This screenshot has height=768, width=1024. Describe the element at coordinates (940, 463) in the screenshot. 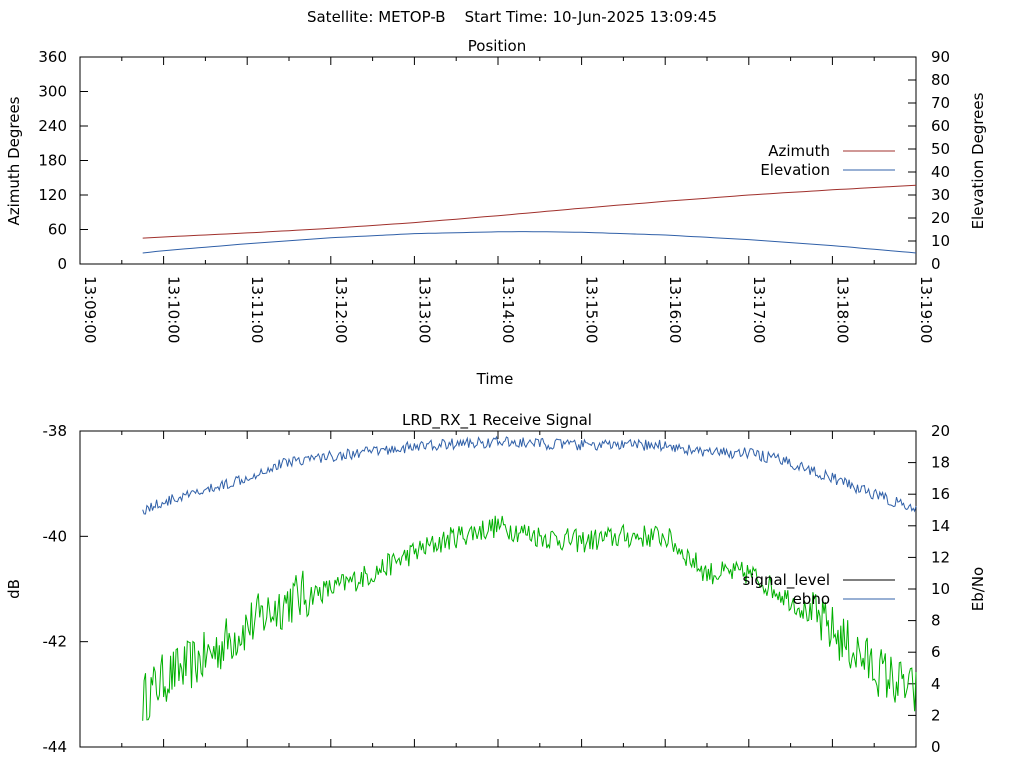

I see `y2-tick-label: 18` at that location.